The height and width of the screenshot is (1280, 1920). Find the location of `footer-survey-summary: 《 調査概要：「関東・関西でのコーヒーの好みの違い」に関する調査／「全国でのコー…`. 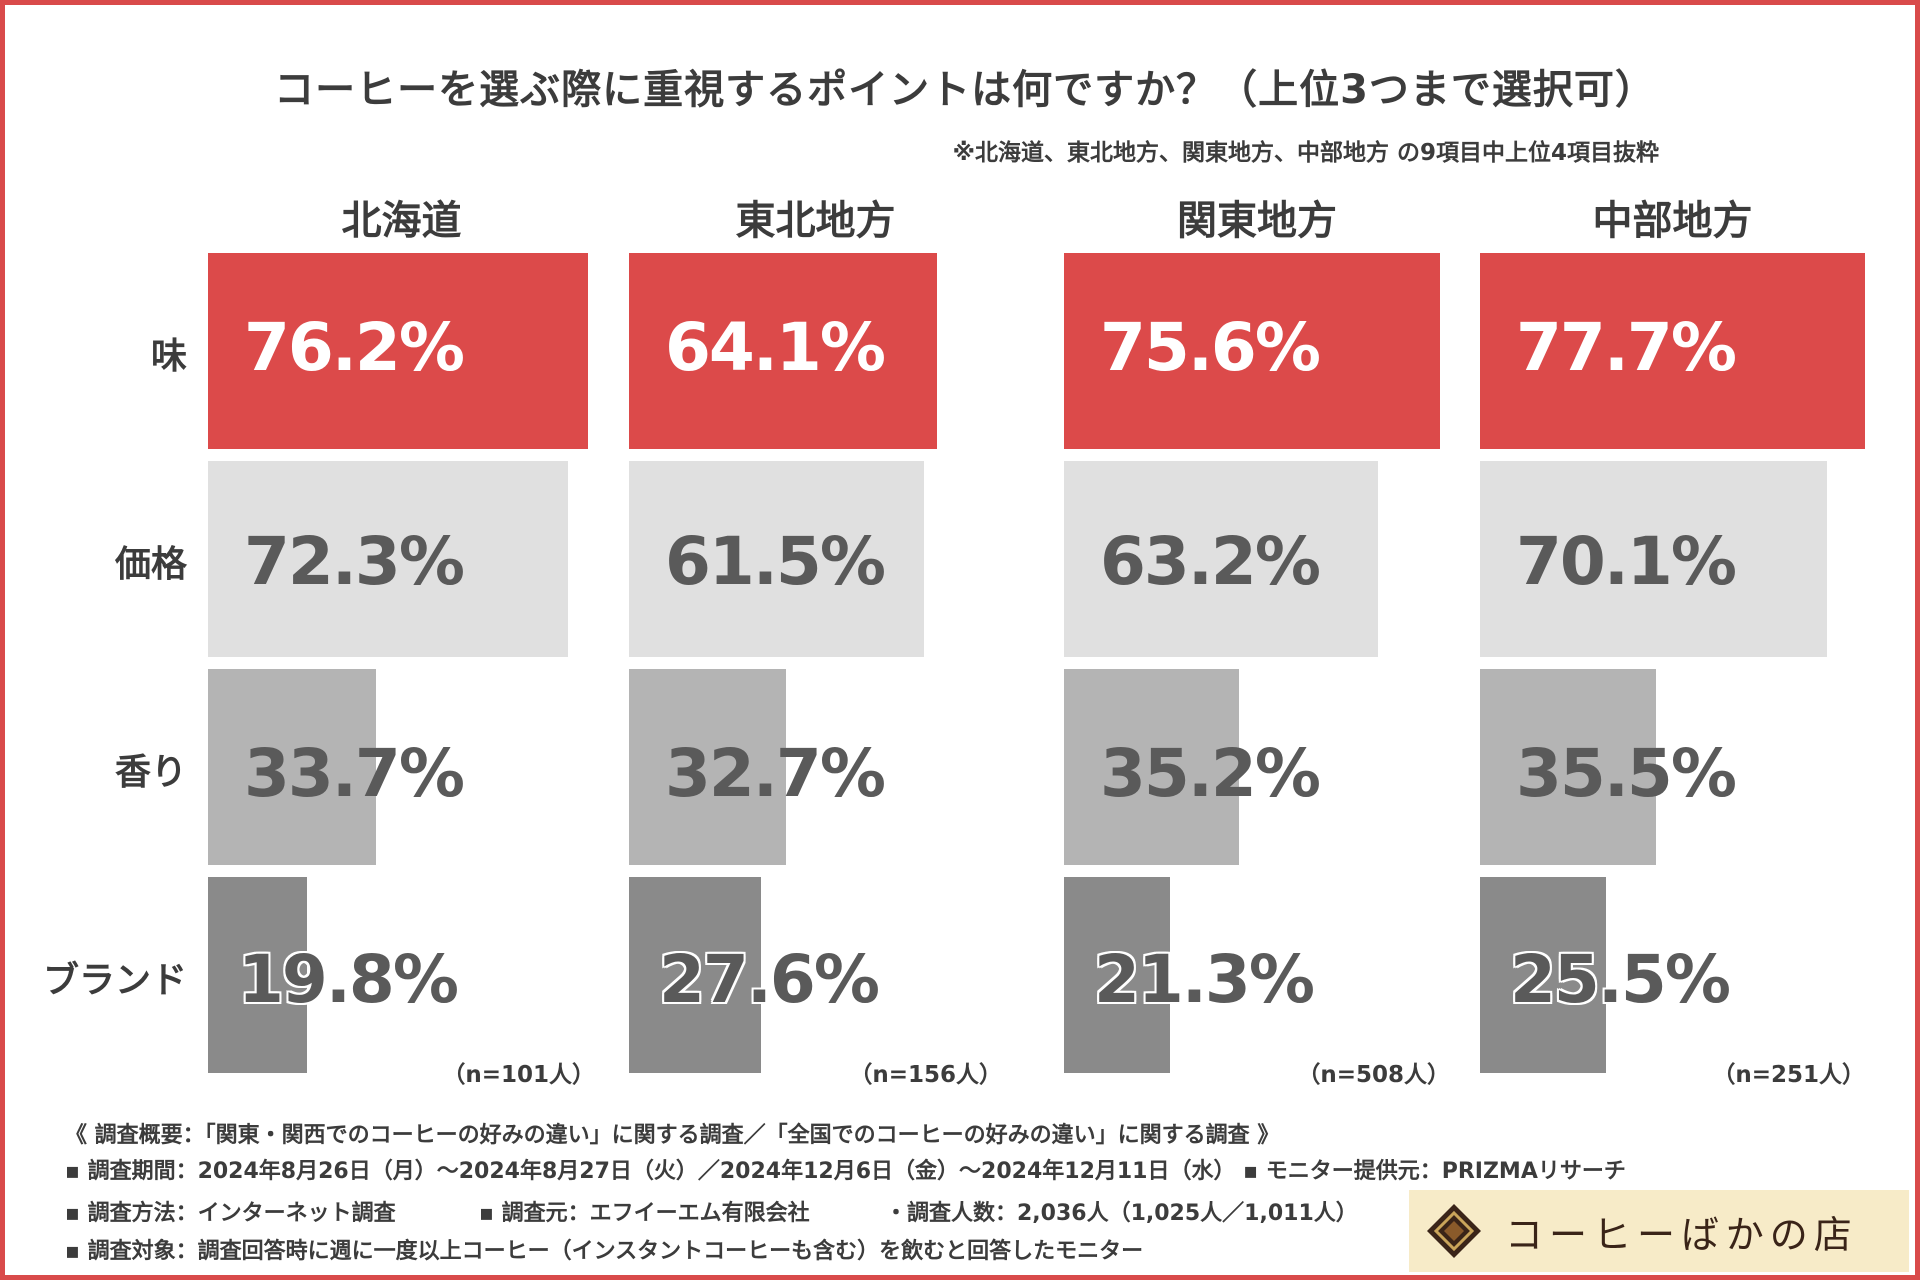

footer-survey-summary: 《 調査概要：「関東・関西でのコーヒーの好みの違い」に関する調査／「全国でのコー… is located at coordinates (672, 1135).